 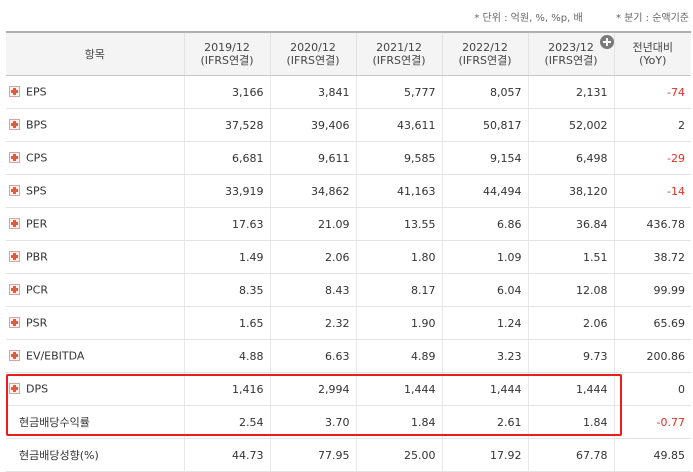 What do you see at coordinates (312, 389) in the screenshot?
I see `value-cell: 2,994` at bounding box center [312, 389].